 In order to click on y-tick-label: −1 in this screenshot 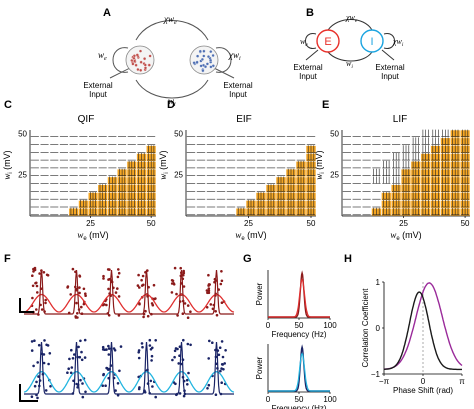, I will do `click(376, 374)`.